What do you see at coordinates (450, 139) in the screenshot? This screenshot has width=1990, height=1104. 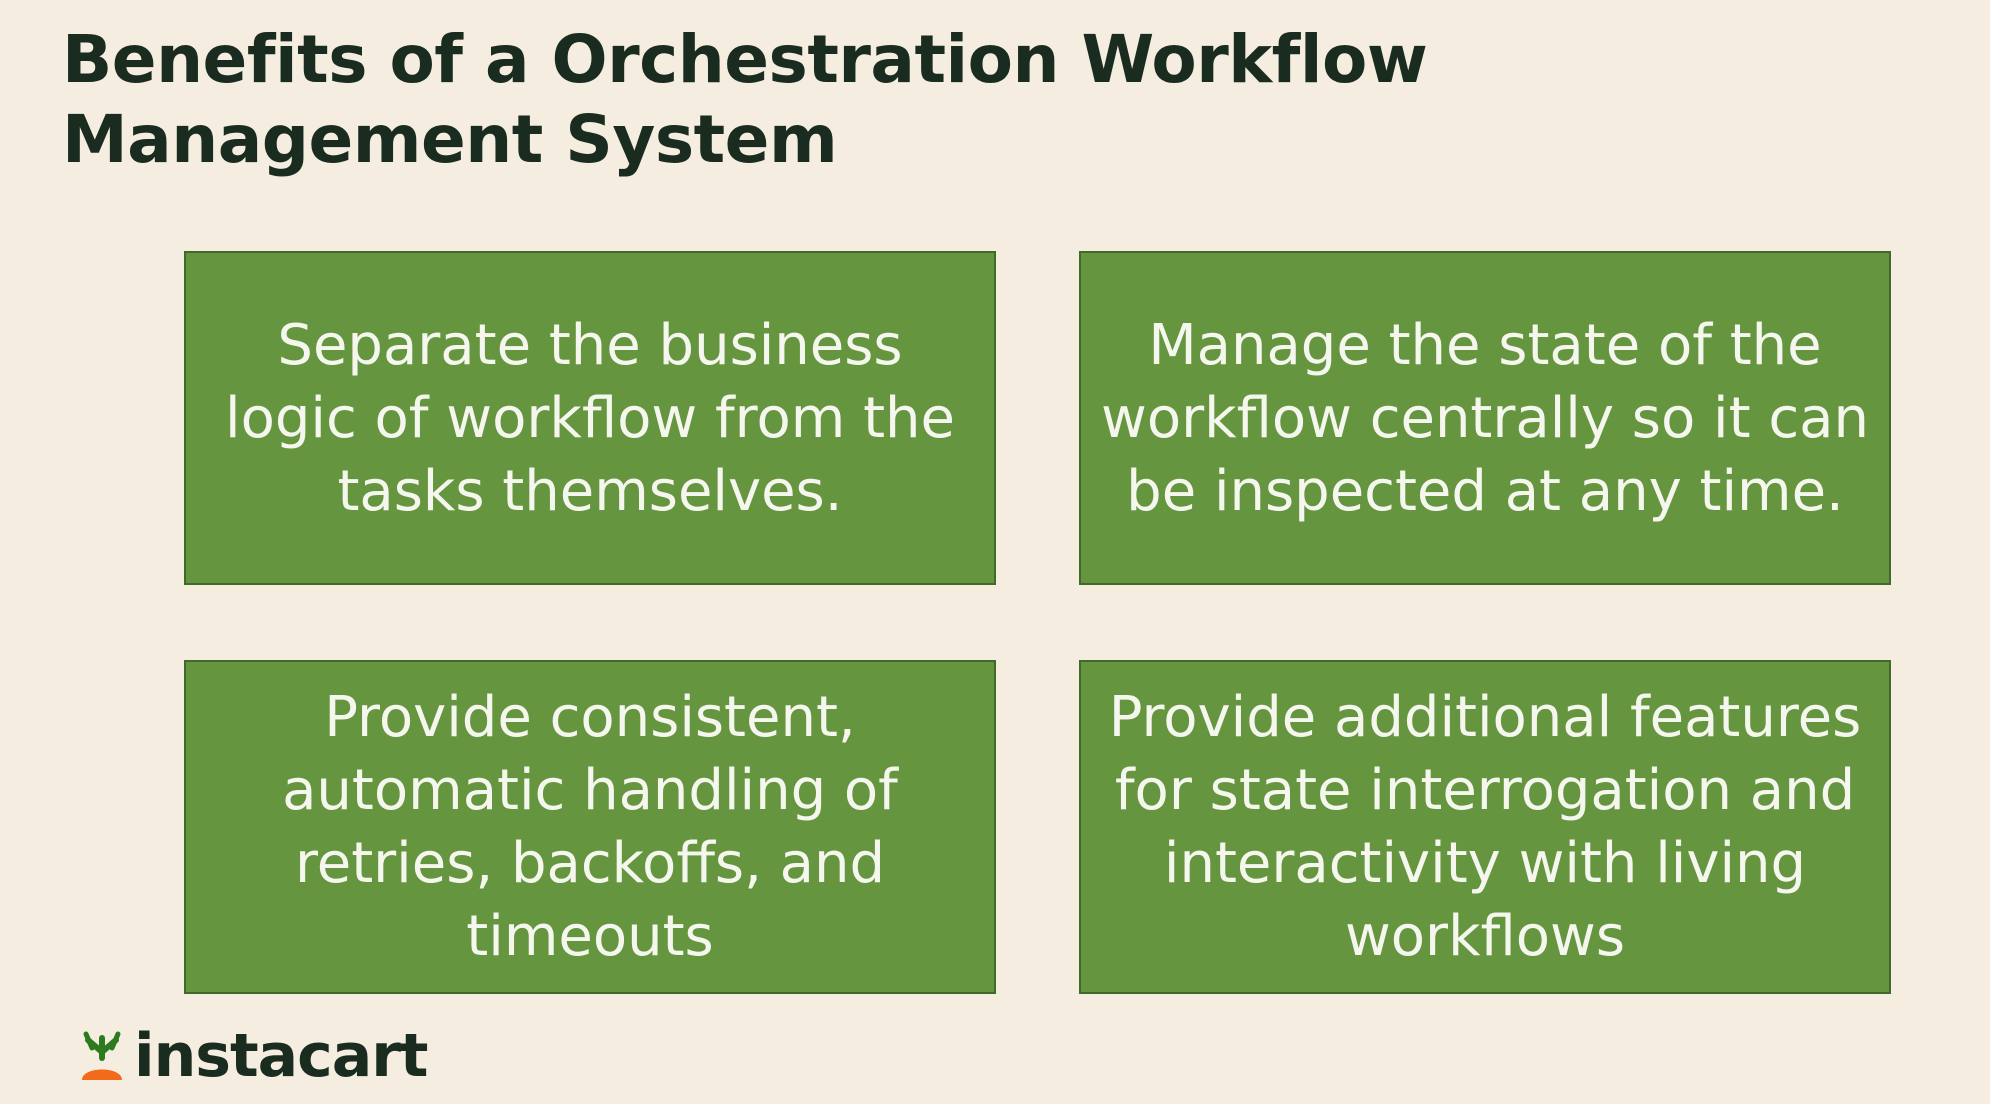 I see `slide-title-line-2: Management System` at bounding box center [450, 139].